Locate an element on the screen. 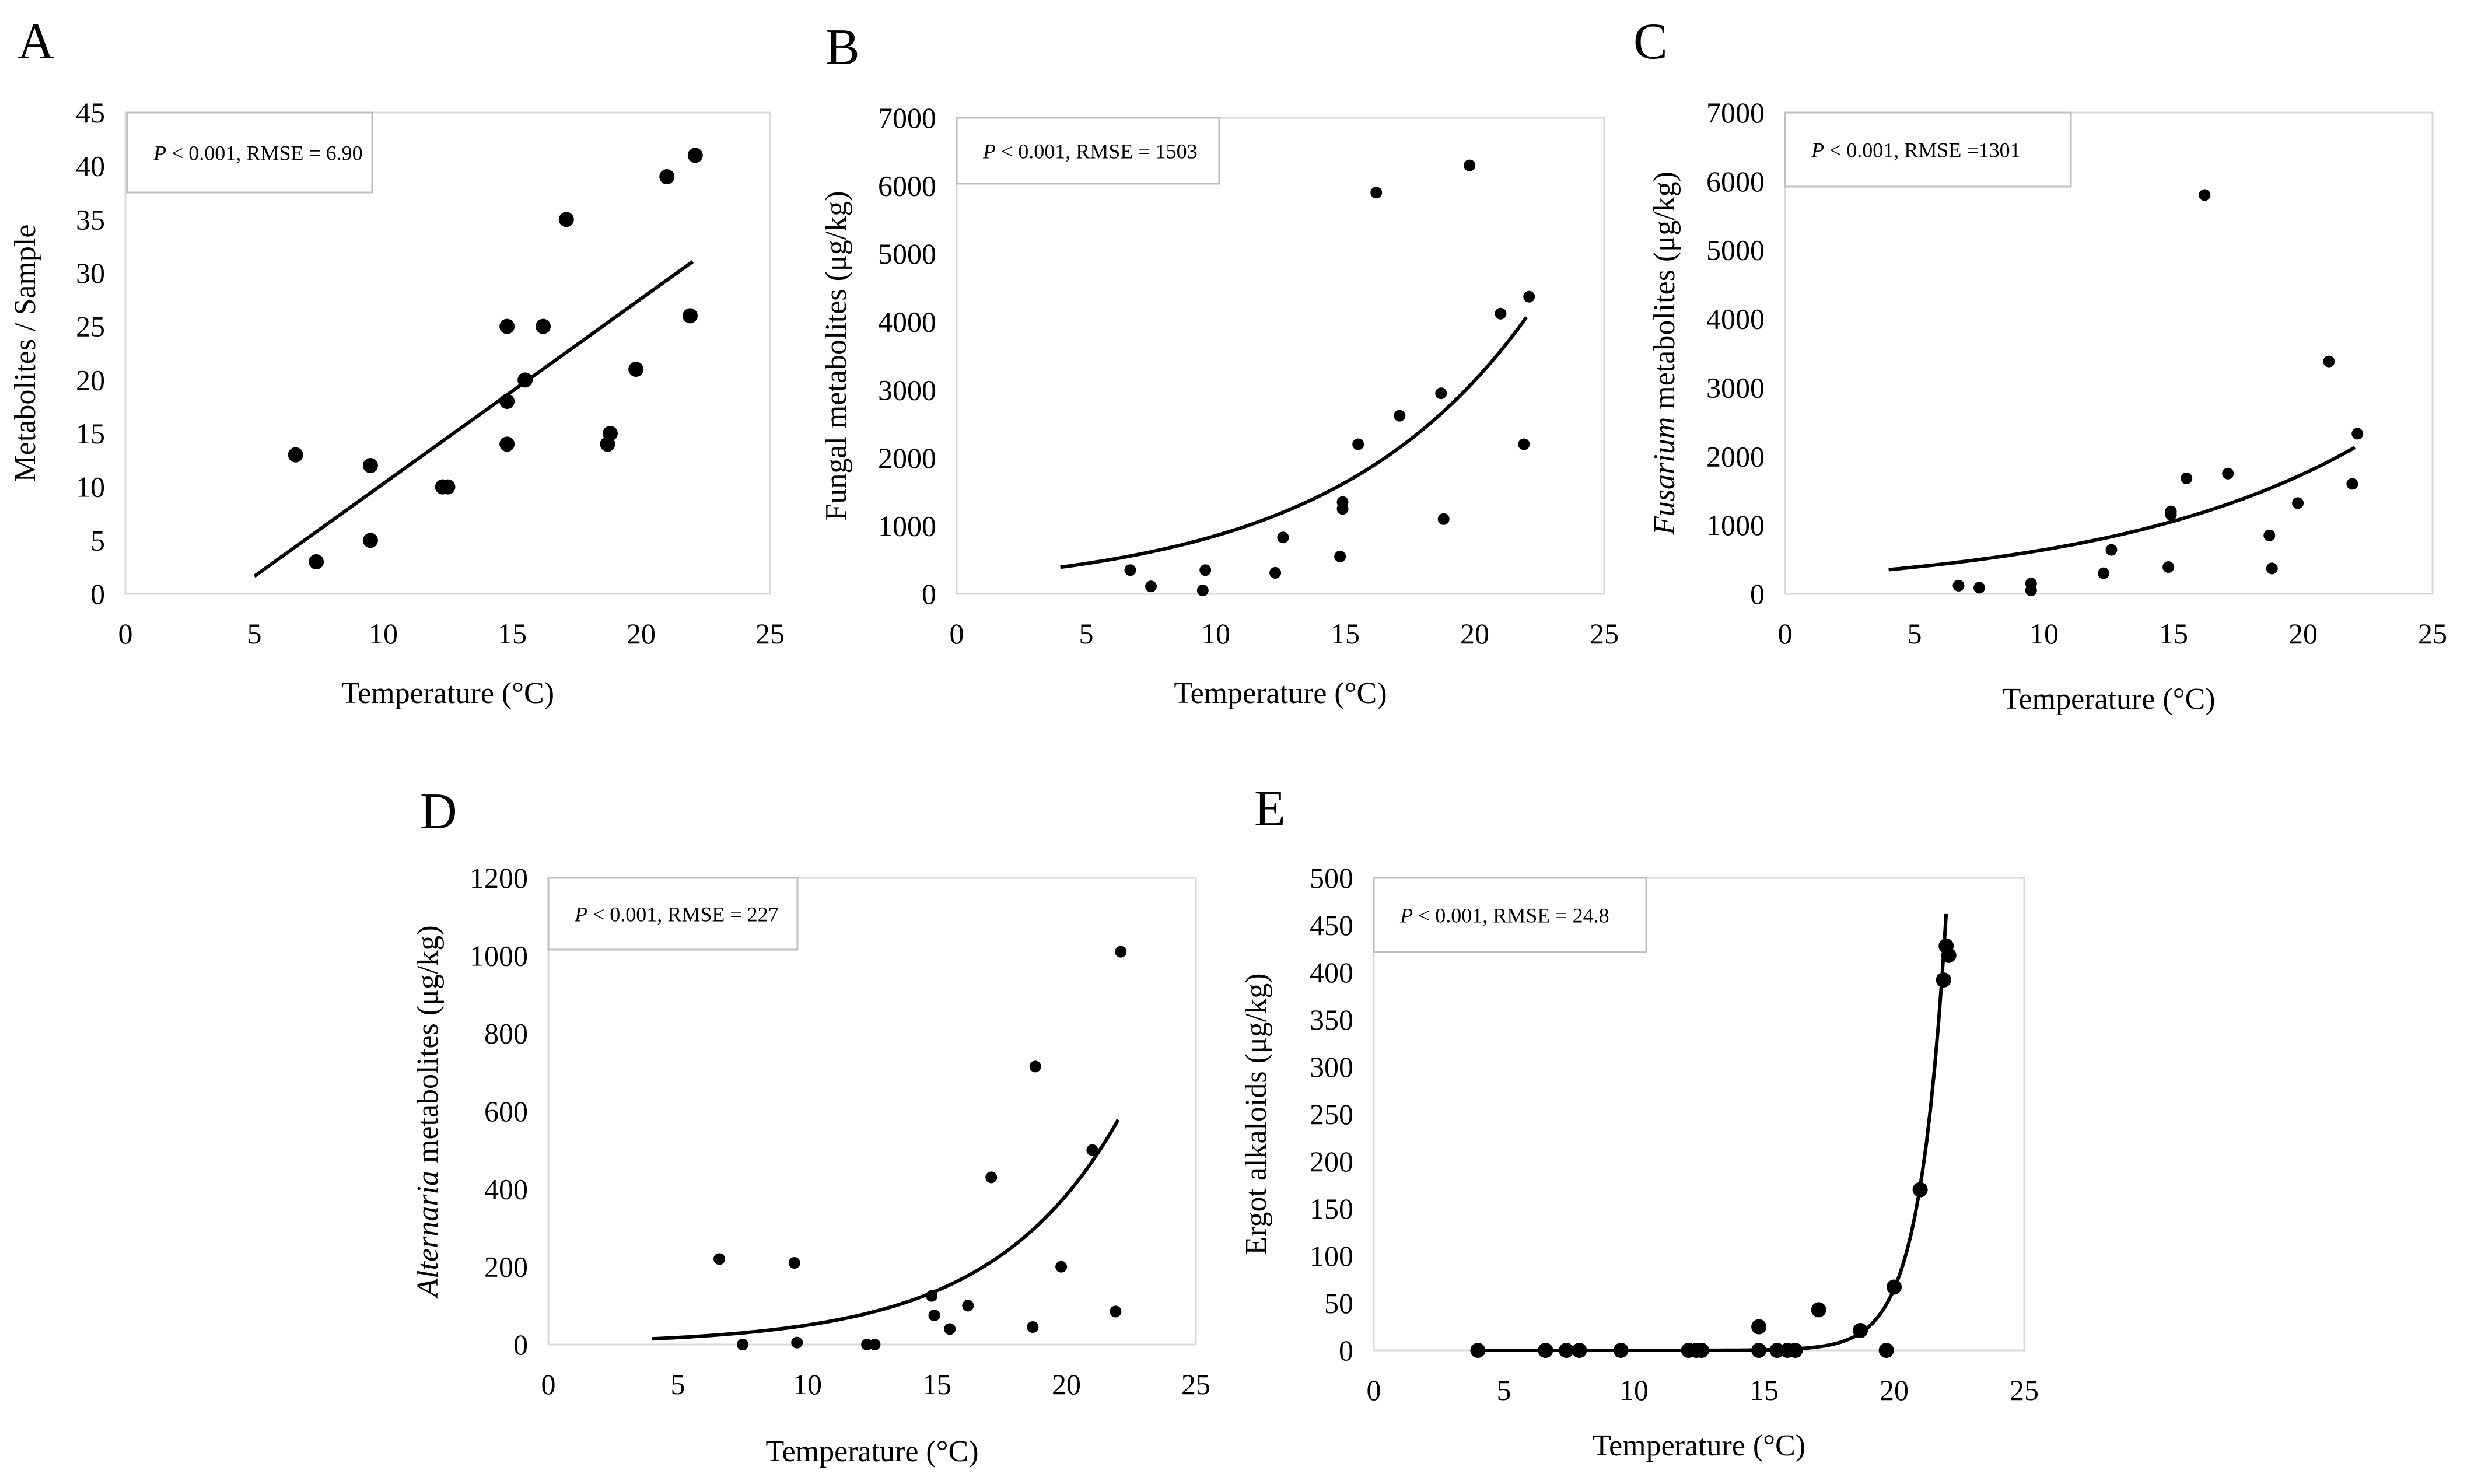 The image size is (2467, 1484). plot-area is located at coordinates (1280, 356).